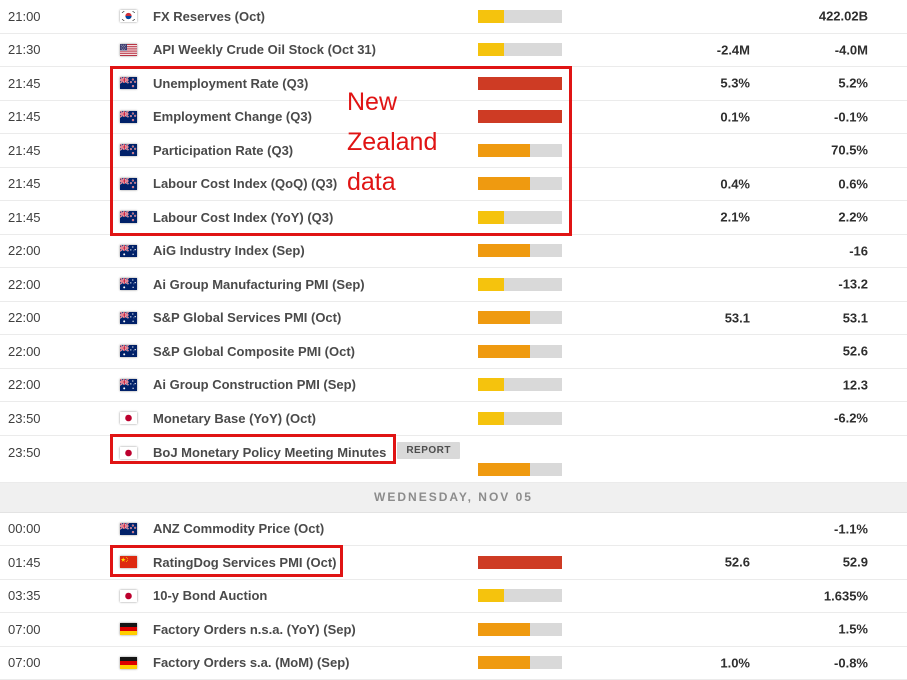 The width and height of the screenshot is (907, 680). I want to click on previous-value: -4.0M, so click(851, 50).